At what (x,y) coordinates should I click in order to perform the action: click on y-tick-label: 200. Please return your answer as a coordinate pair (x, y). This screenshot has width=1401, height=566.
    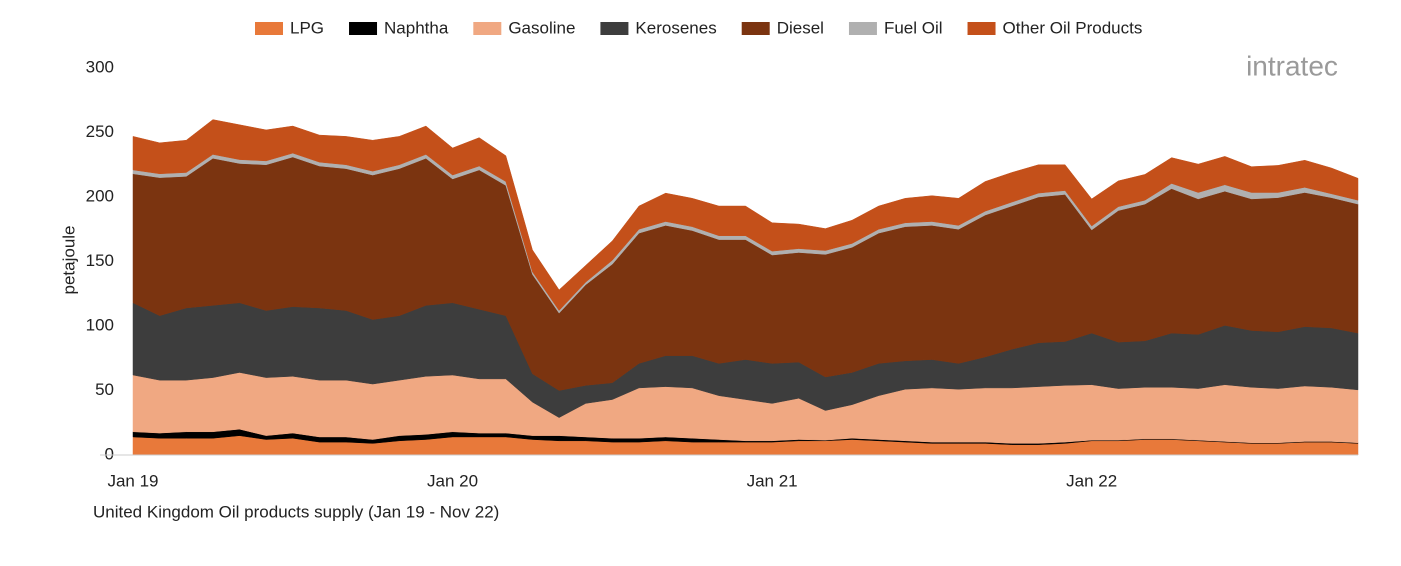
    Looking at the image, I should click on (100, 195).